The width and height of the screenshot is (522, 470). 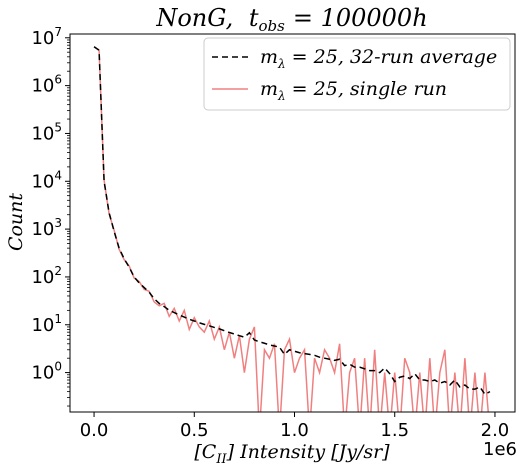 I want to click on chart-title-t: t, so click(x=254, y=18).